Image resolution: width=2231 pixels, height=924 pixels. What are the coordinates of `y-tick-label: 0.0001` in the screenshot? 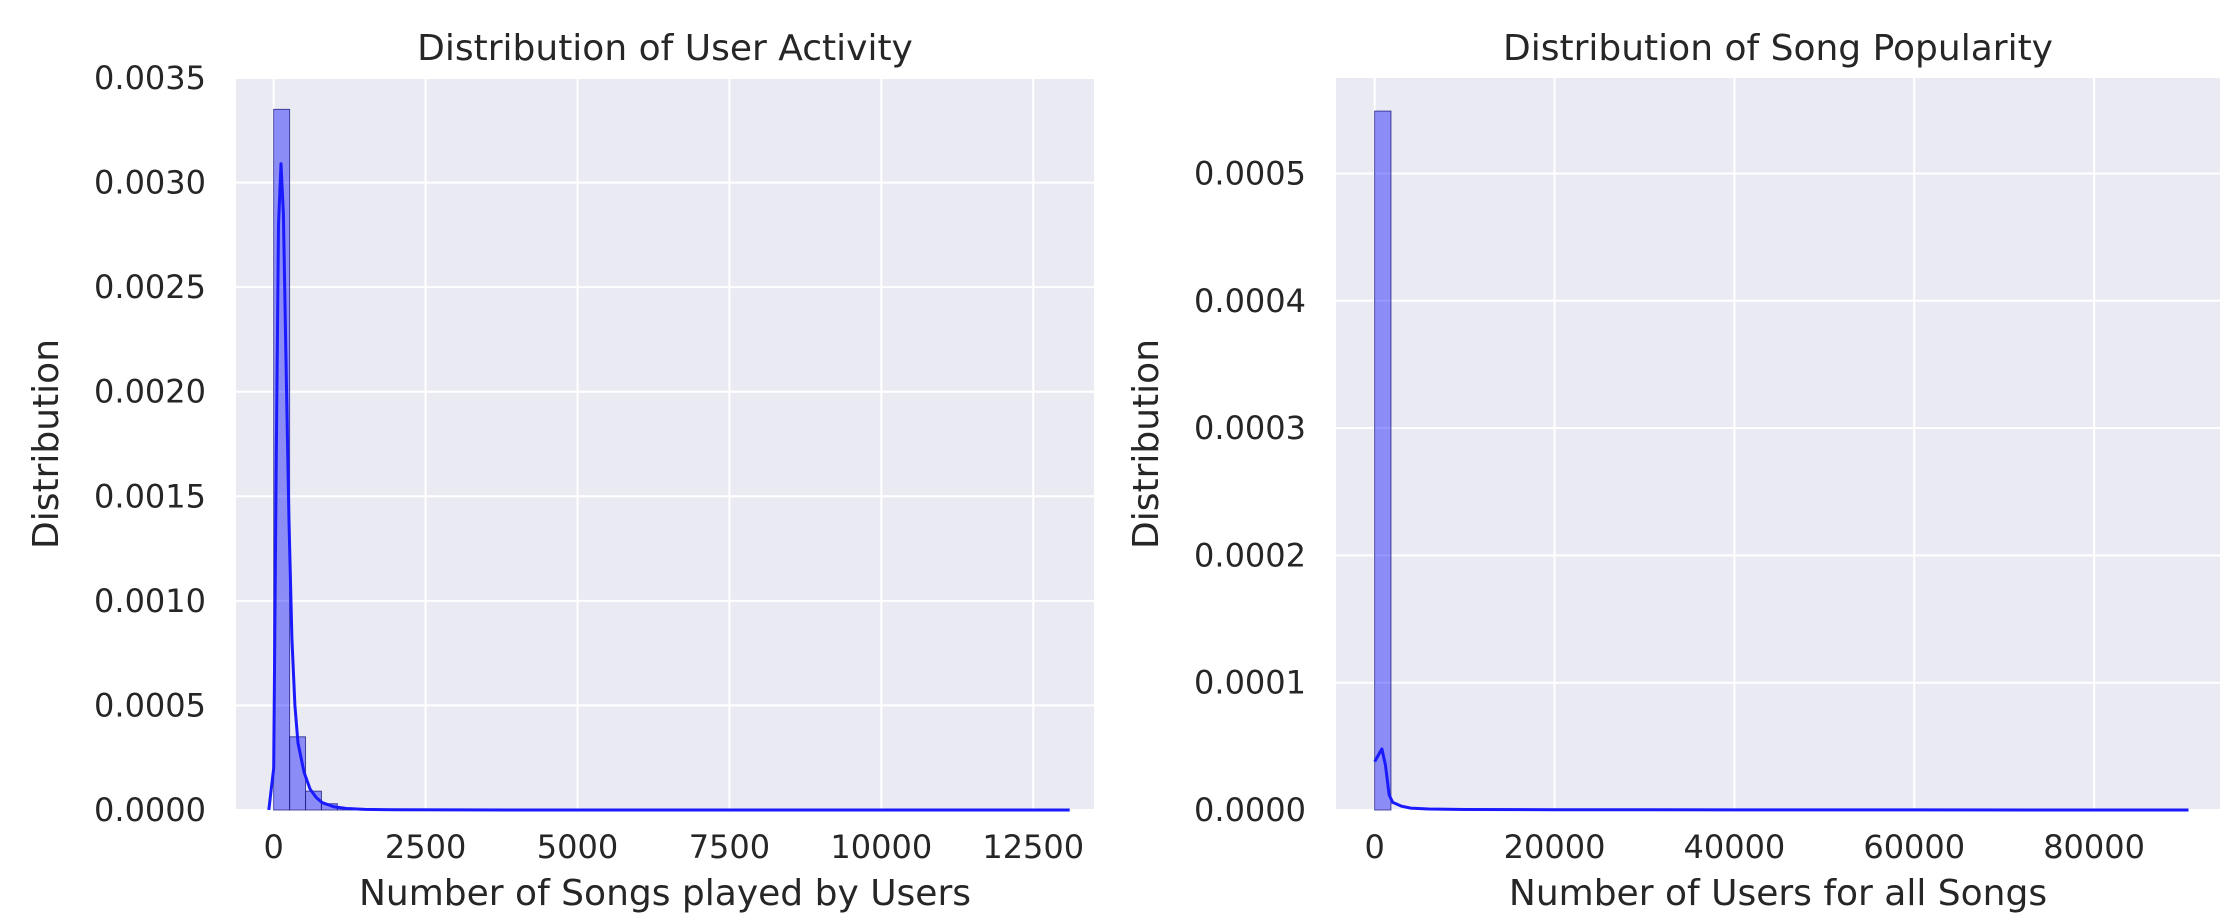 It's located at (1250, 683).